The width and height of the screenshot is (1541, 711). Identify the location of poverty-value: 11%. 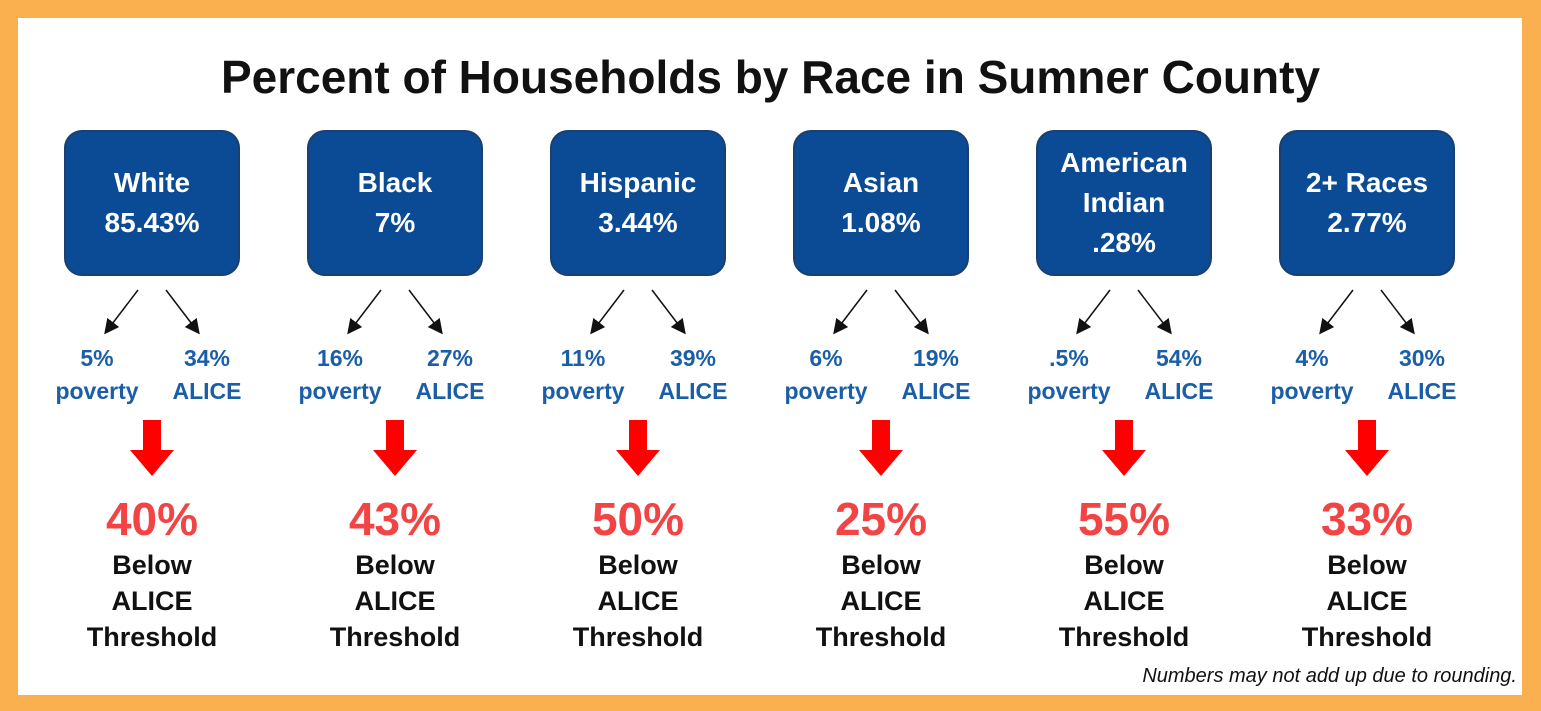
(583, 358).